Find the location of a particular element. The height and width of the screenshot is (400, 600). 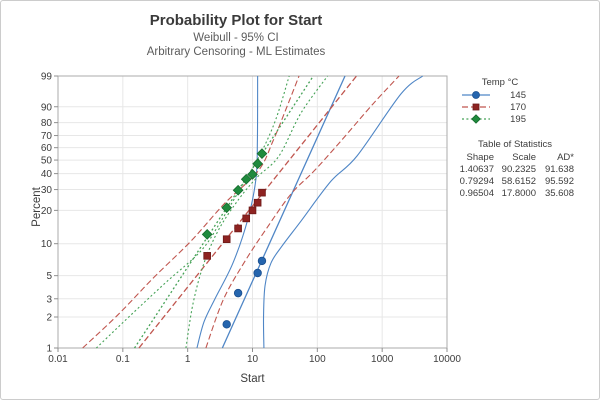

stats-cell: 95.592 is located at coordinates (559, 181).